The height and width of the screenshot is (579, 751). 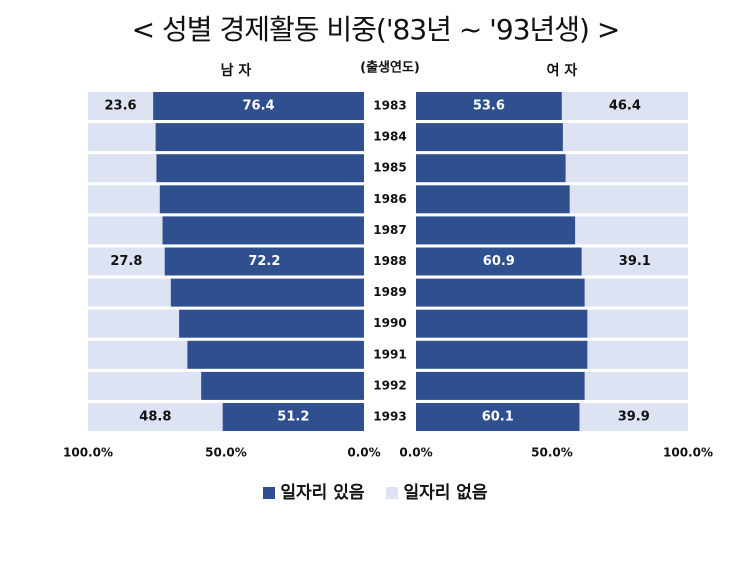 I want to click on bar-male-employed-1983, so click(x=258, y=106).